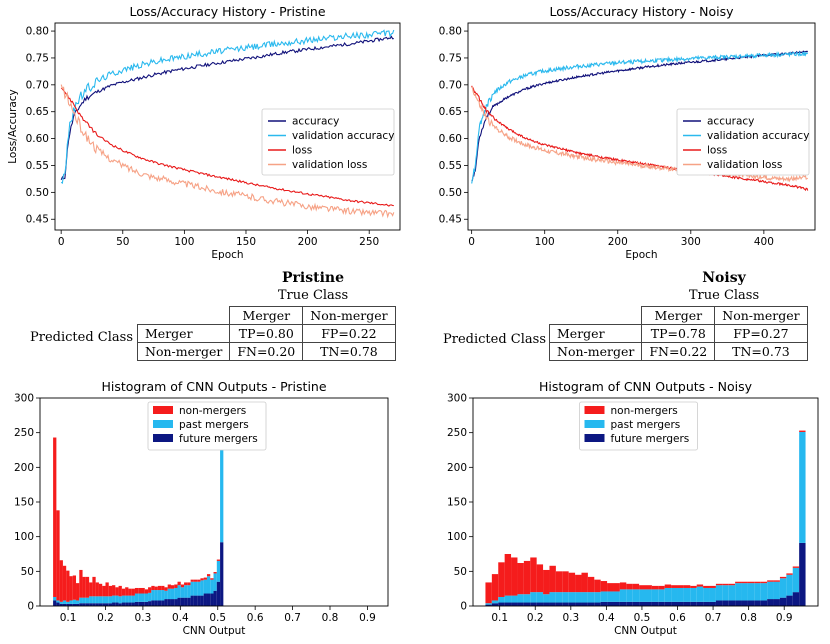 This screenshot has width=830, height=644. I want to click on y-tick-label: 0.45, so click(450, 220).